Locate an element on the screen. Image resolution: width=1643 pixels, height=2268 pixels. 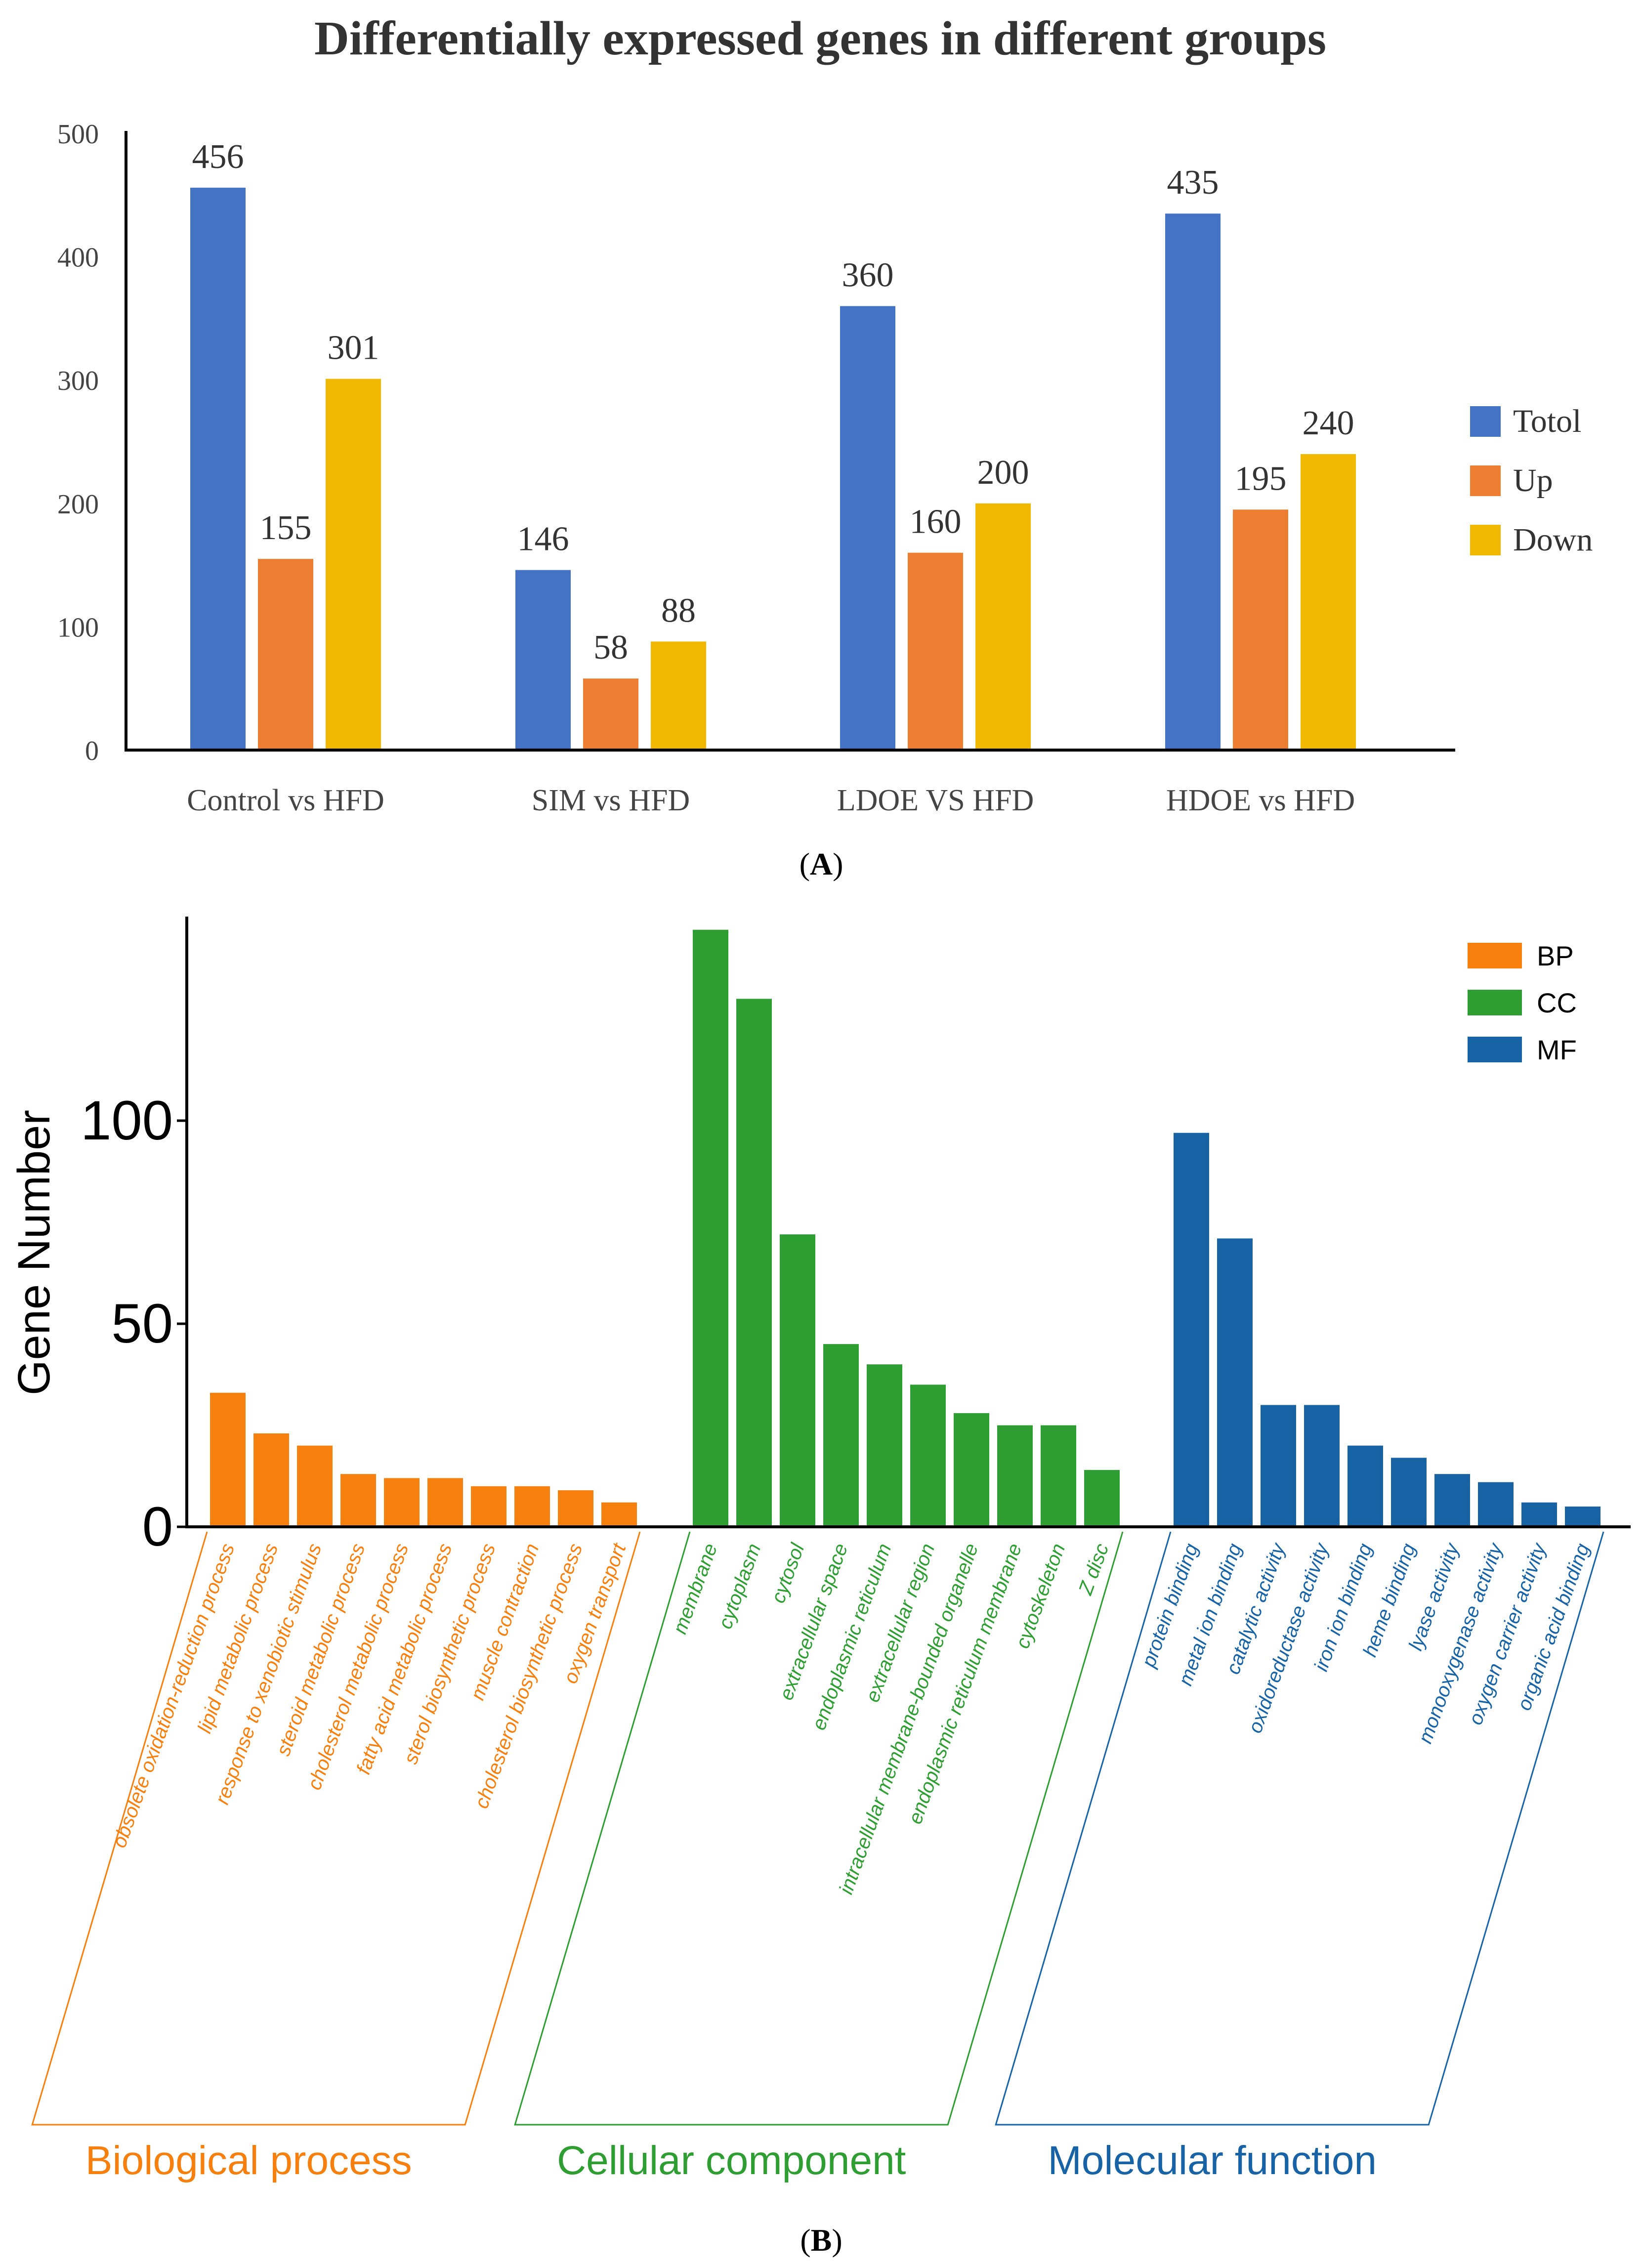
y-axis-title: Gene Number is located at coordinates (34, 1252).